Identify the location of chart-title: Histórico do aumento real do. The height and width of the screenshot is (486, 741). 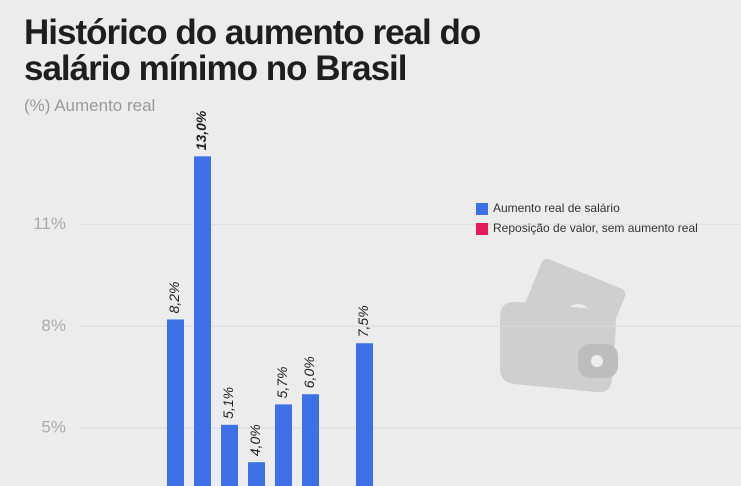
(252, 32).